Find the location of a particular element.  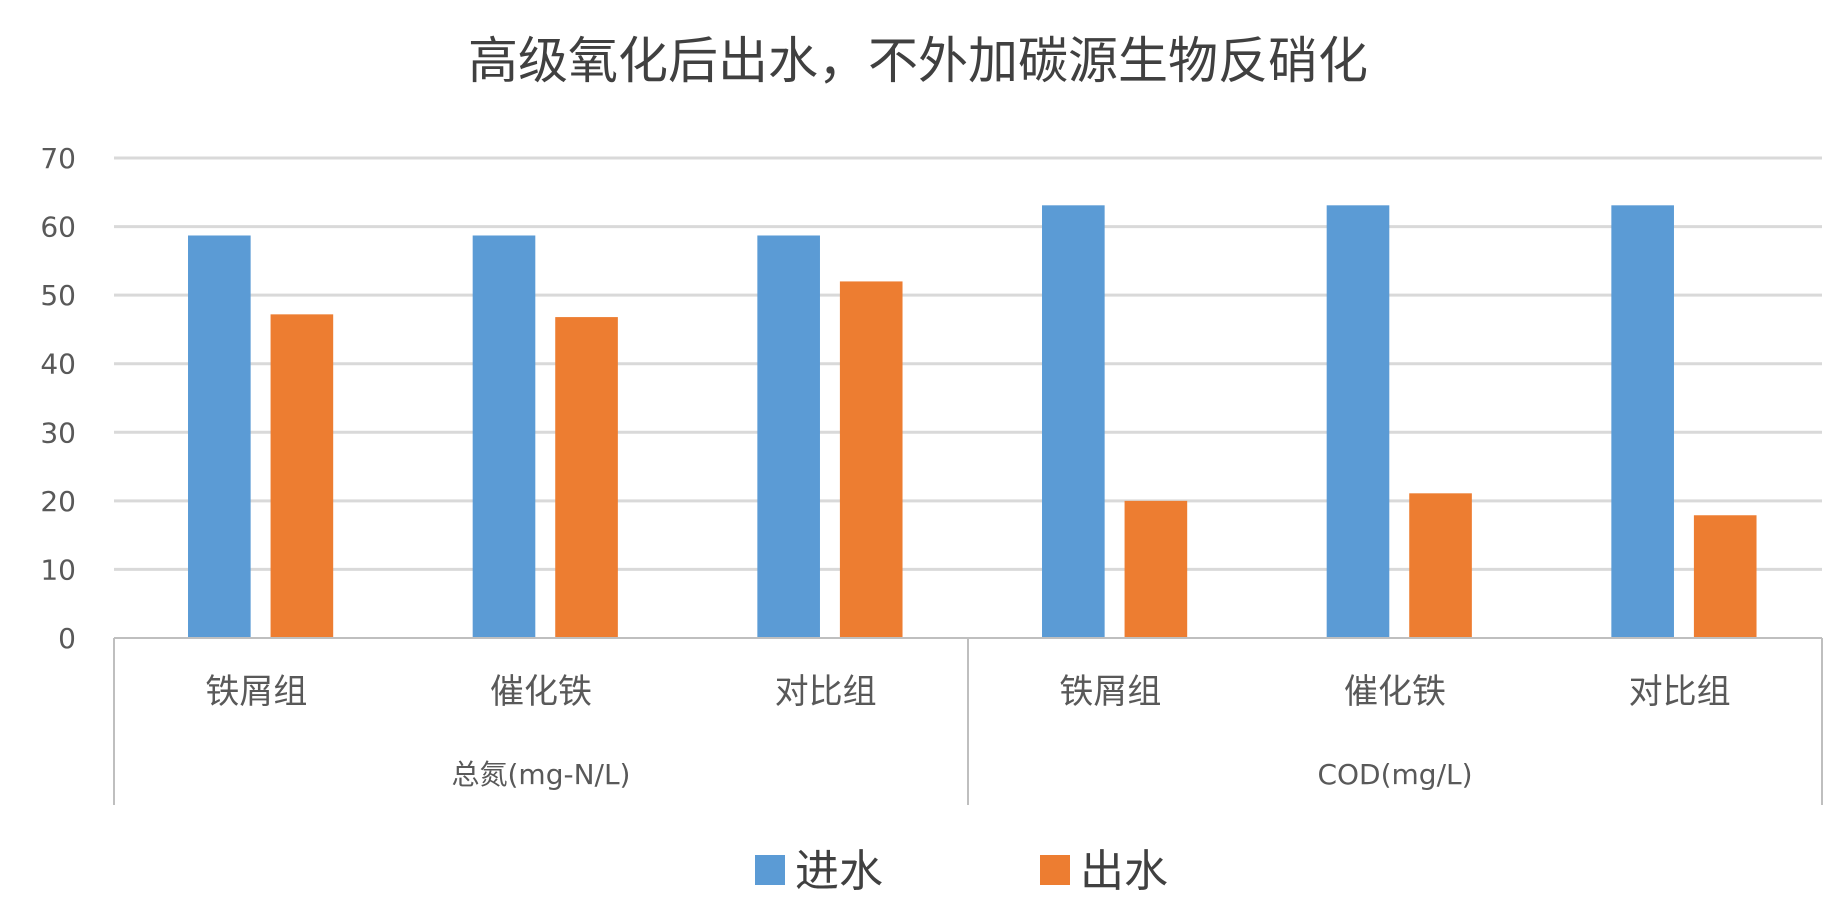

y-tick-label: 10 is located at coordinates (58, 569).